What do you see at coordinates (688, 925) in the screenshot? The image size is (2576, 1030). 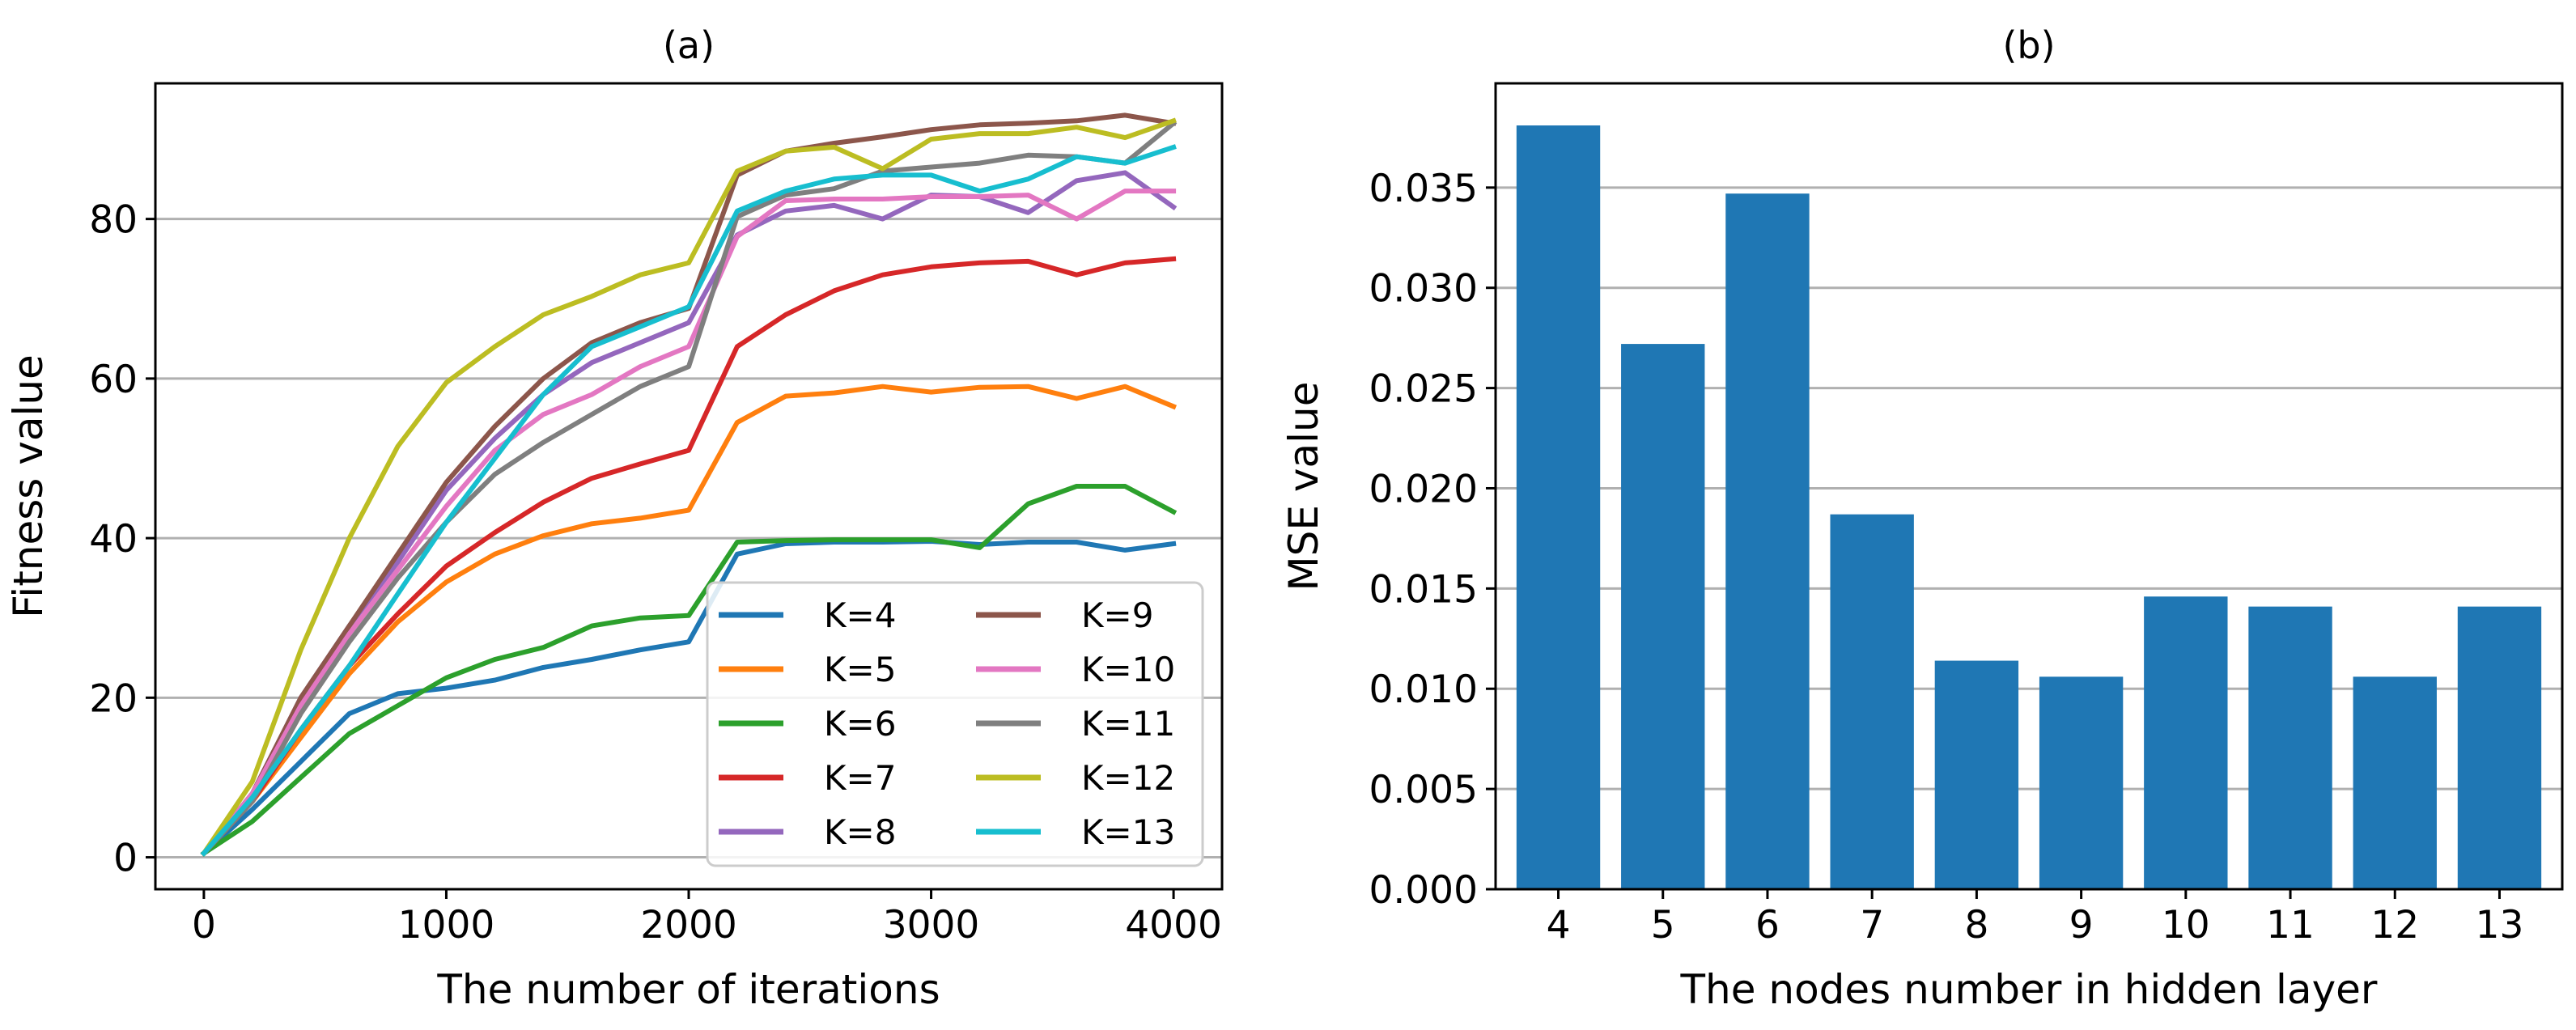 I see `panel-a-x-tick-label: 2000` at bounding box center [688, 925].